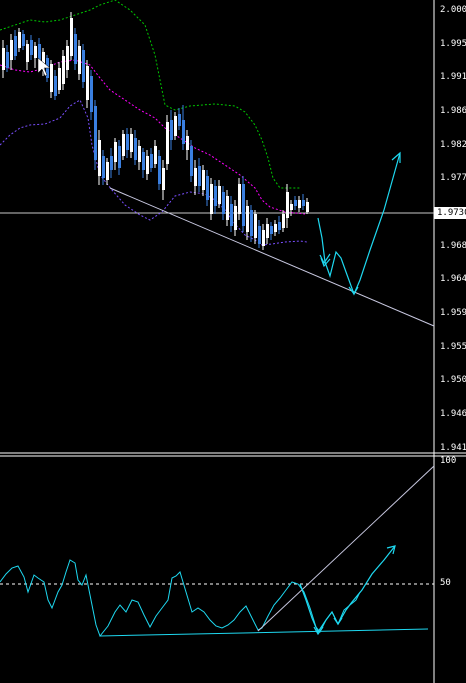 This screenshot has width=466, height=683. I want to click on mouse-cursor-icon, so click(44, 67).